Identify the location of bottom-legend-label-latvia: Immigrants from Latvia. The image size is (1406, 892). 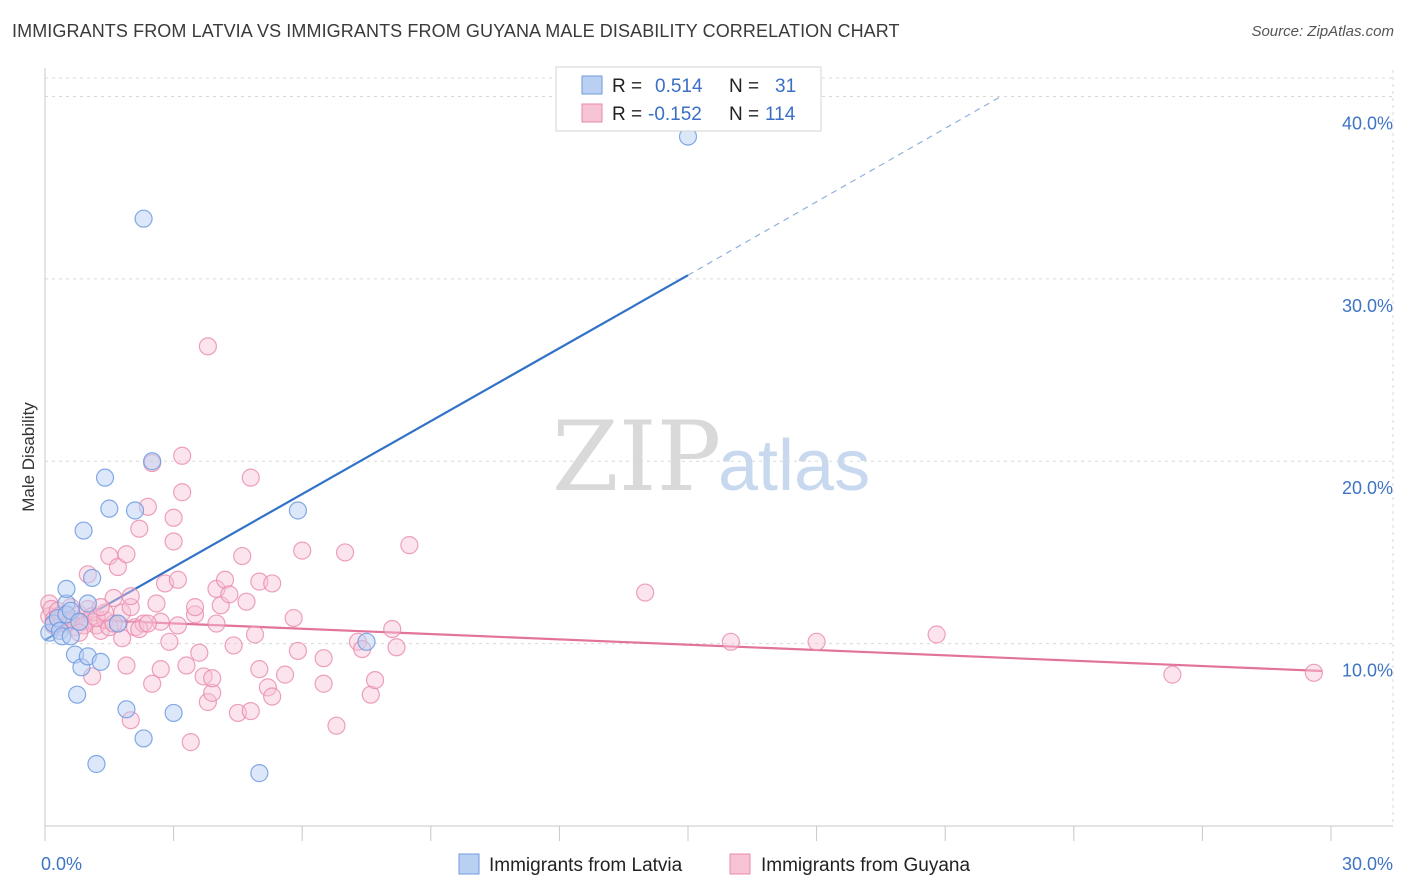
(586, 865).